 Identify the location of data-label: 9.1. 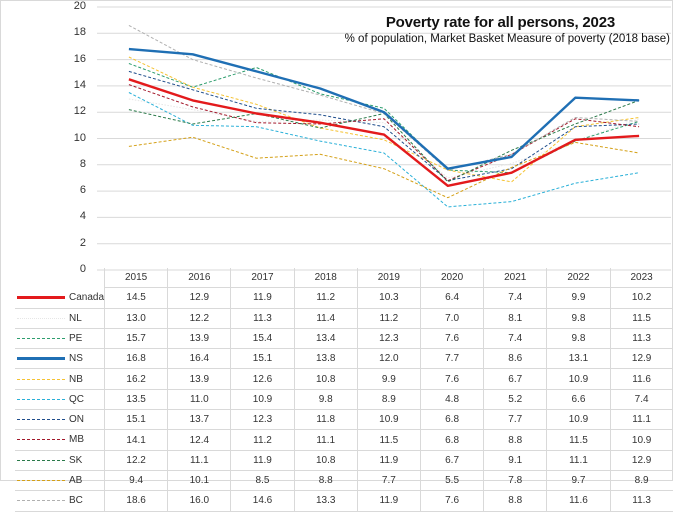
(515, 460).